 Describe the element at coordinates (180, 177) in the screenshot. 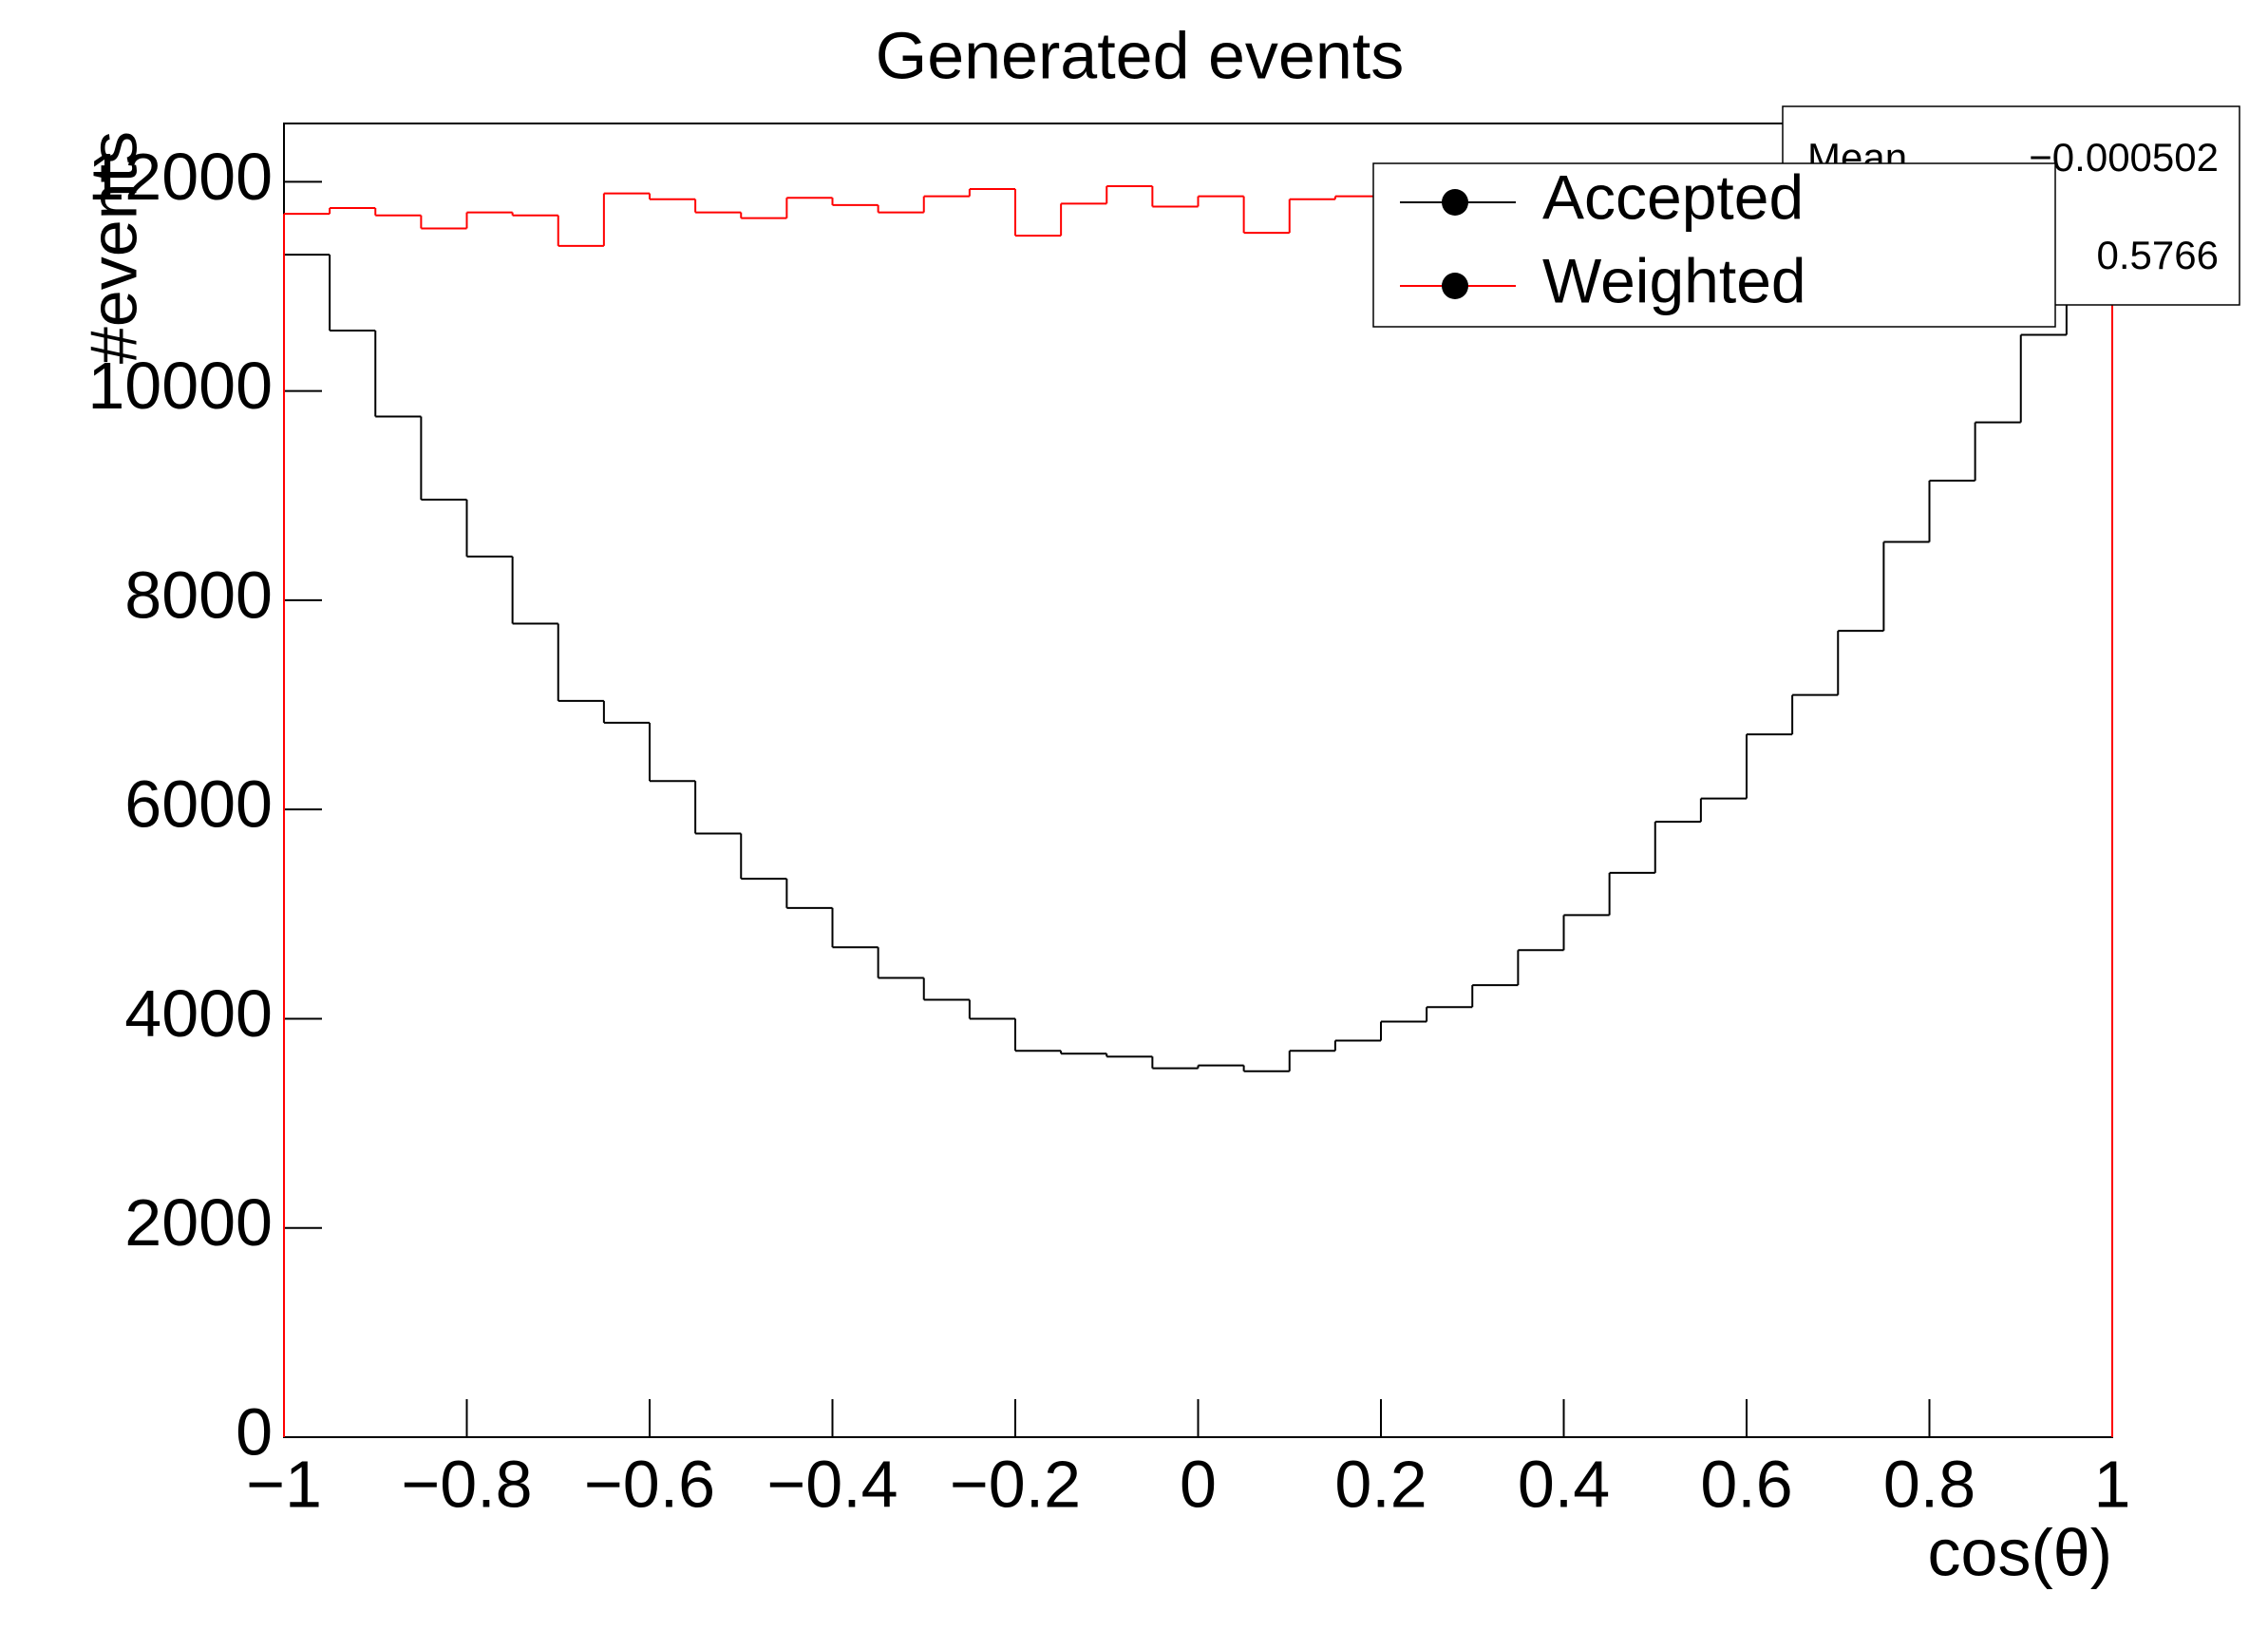

I see `y-tick-label: 12000` at that location.